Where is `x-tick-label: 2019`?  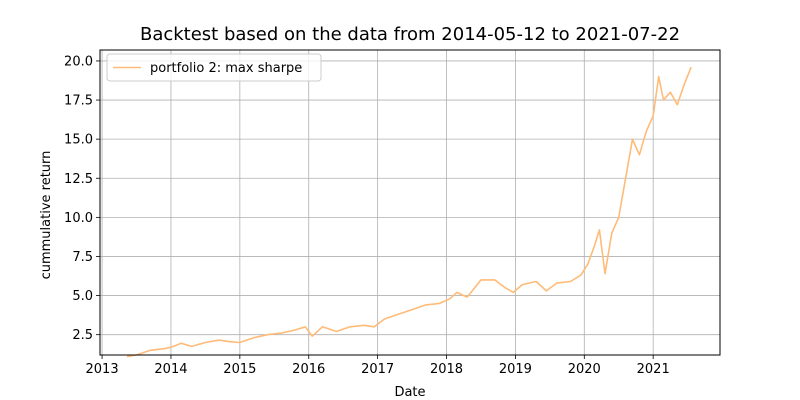 x-tick-label: 2019 is located at coordinates (515, 369).